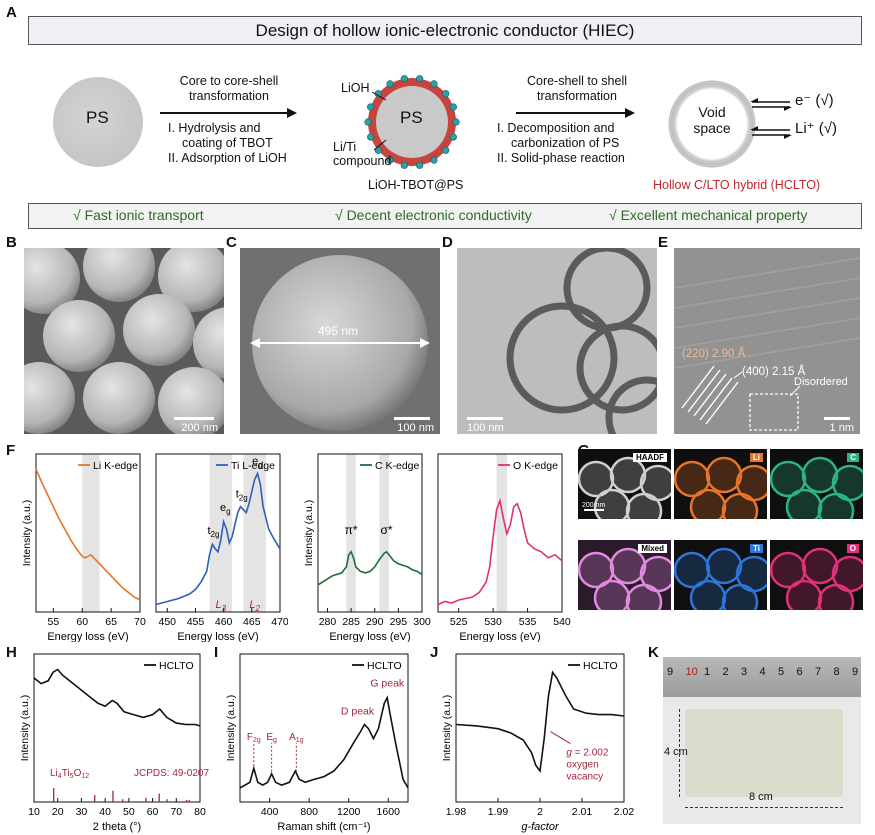 Image resolution: width=875 pixels, height=835 pixels. Describe the element at coordinates (650, 457) in the screenshot. I see `eds-map-label: HAADF` at that location.